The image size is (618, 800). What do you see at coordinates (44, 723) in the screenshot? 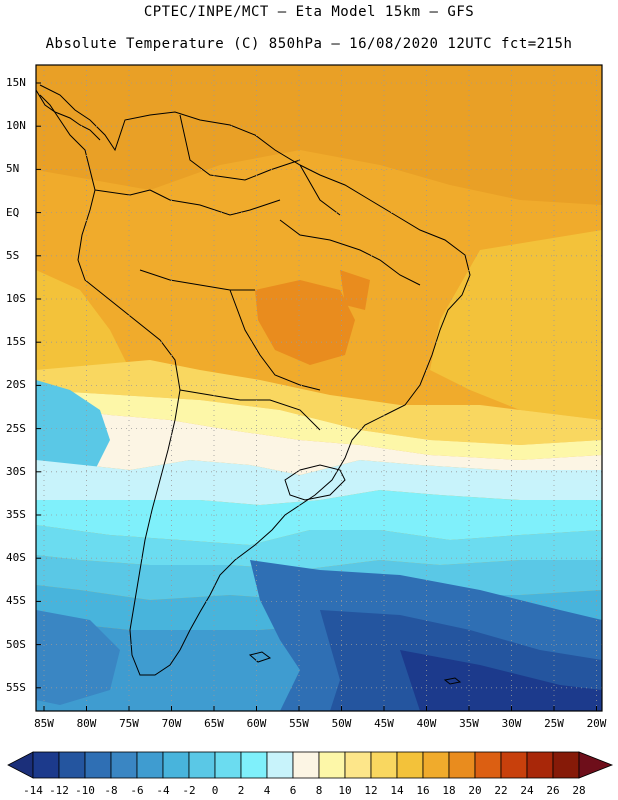
I see `lon-label: 85W` at bounding box center [44, 723].